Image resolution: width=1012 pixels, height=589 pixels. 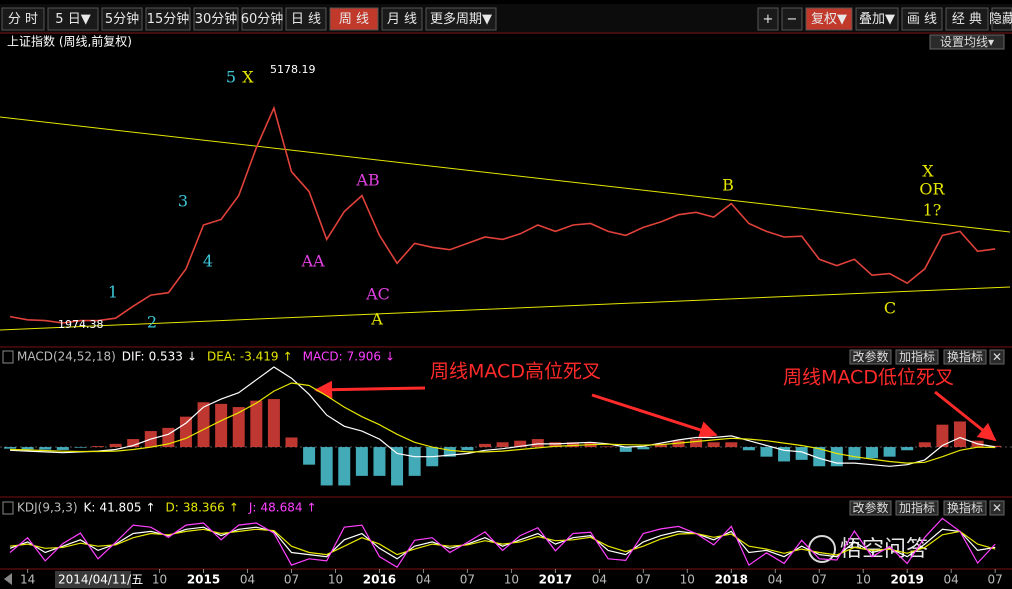 I want to click on indicator-line, so click(x=502, y=543).